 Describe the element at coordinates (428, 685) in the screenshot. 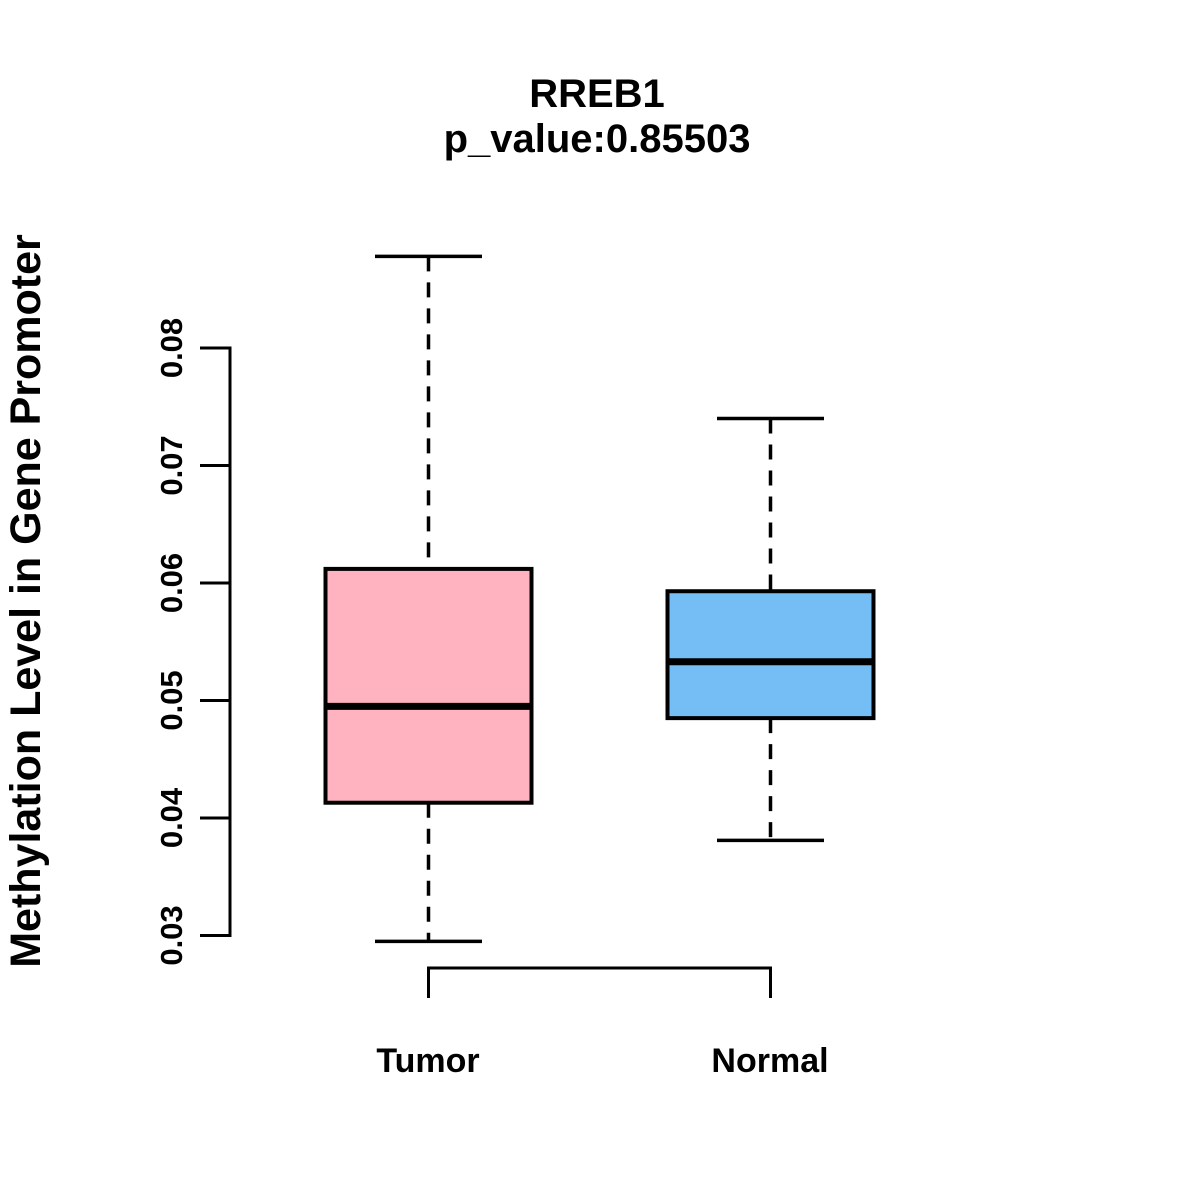

I see `tumor-box` at that location.